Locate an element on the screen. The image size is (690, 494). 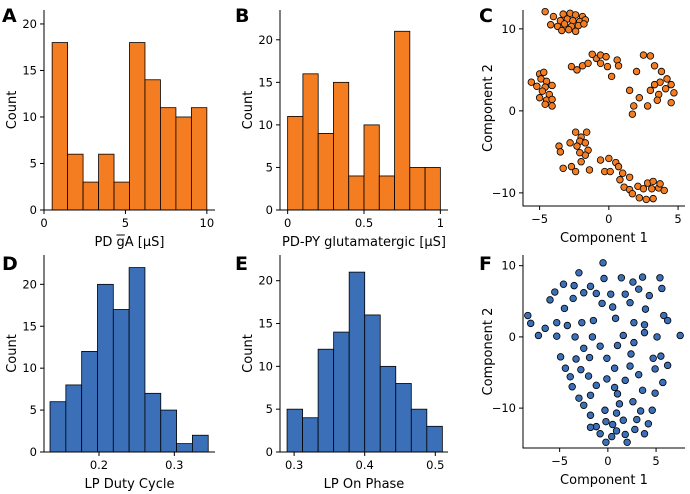
axis-spines is located at coordinates (603, 352).